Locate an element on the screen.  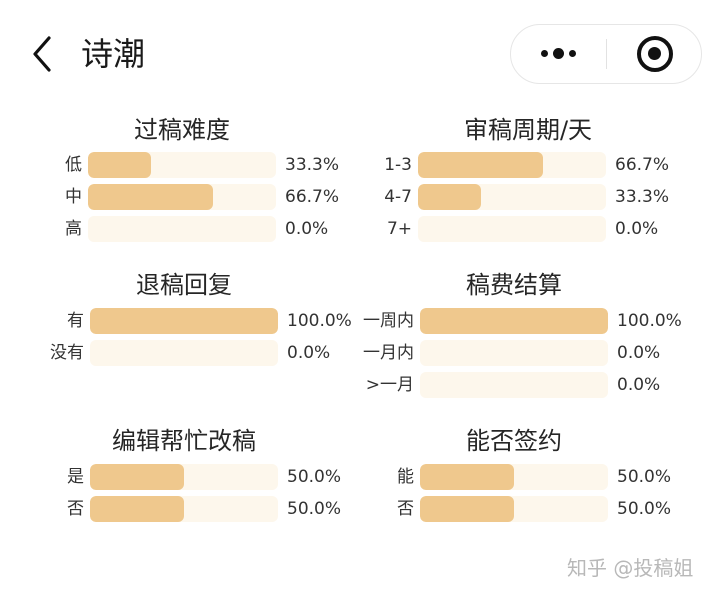
stat-row: 能 50.0% is located at coordinates (535, 477).